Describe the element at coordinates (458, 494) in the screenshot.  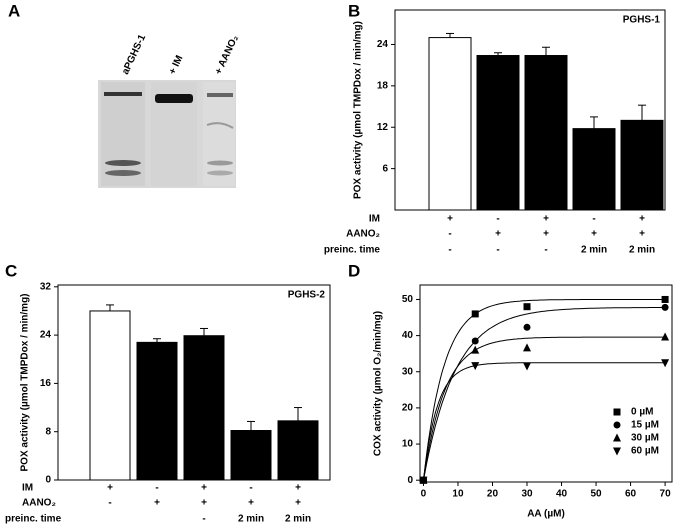
I see `x-tick-label: 10` at that location.